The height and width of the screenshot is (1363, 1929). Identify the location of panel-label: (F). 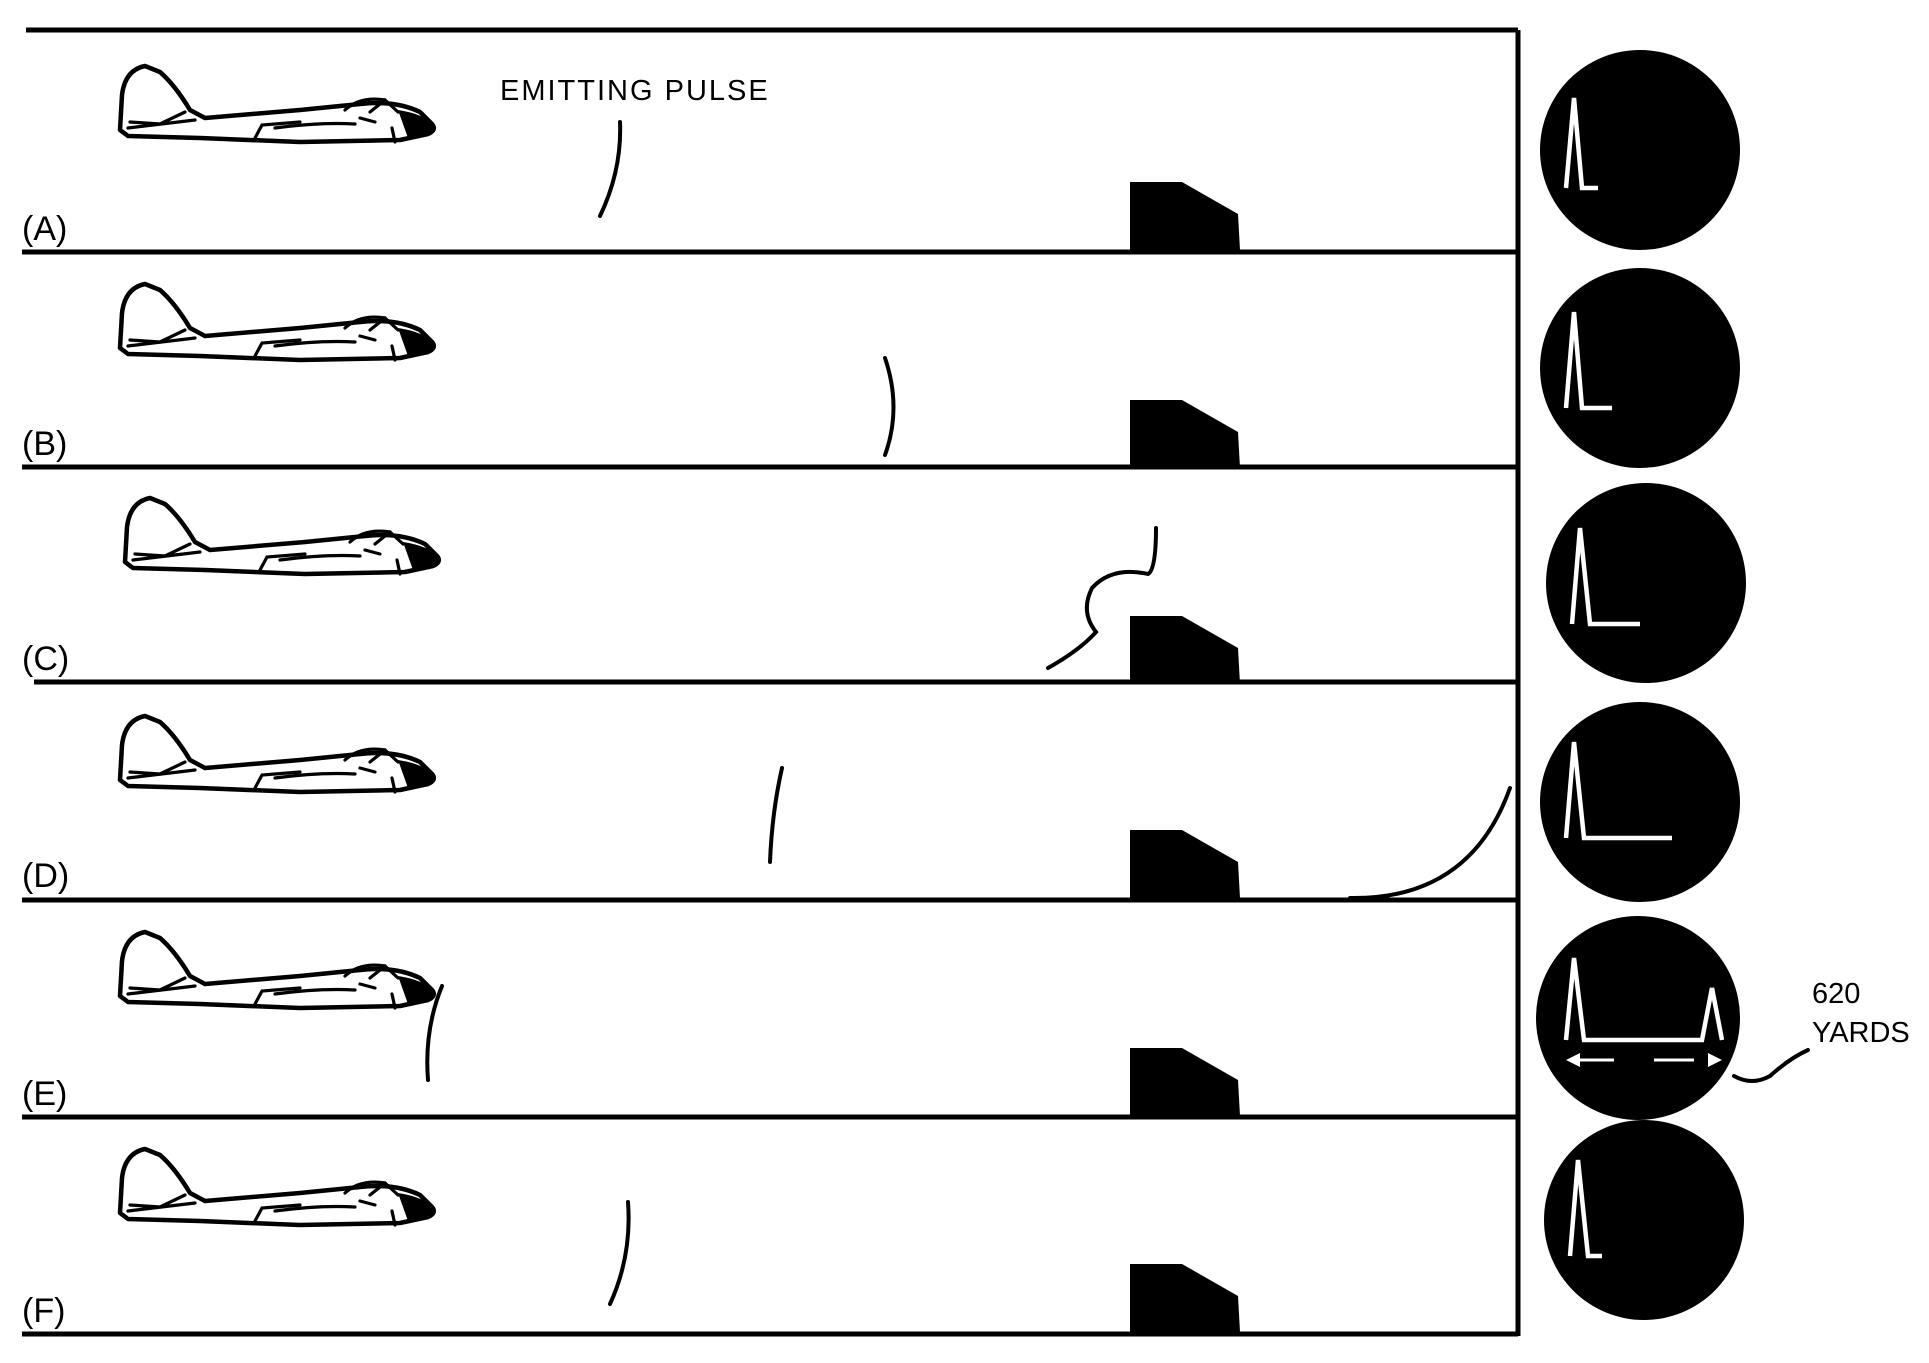
(43, 1311).